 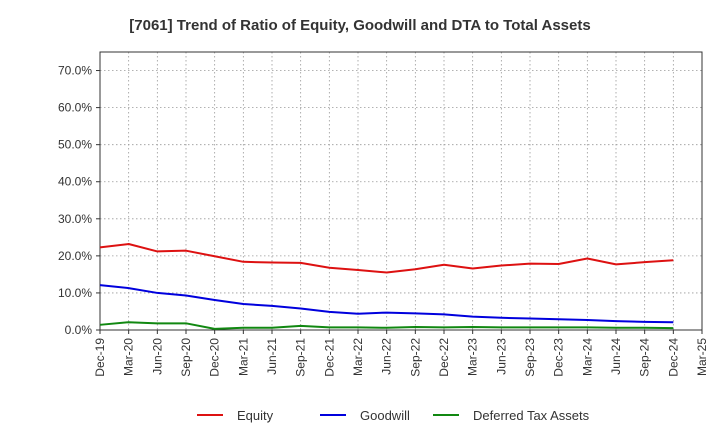 I want to click on x-tick-label: Dec-24, so click(x=673, y=357).